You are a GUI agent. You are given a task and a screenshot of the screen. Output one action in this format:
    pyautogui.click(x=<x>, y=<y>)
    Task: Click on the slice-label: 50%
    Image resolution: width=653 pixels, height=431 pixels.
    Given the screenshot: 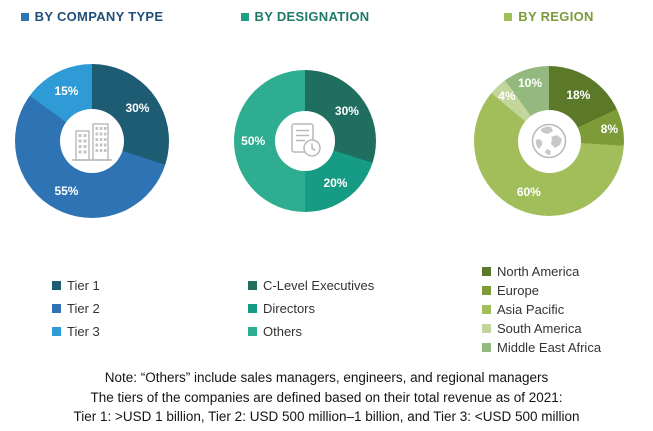 What is the action you would take?
    pyautogui.click(x=253, y=141)
    